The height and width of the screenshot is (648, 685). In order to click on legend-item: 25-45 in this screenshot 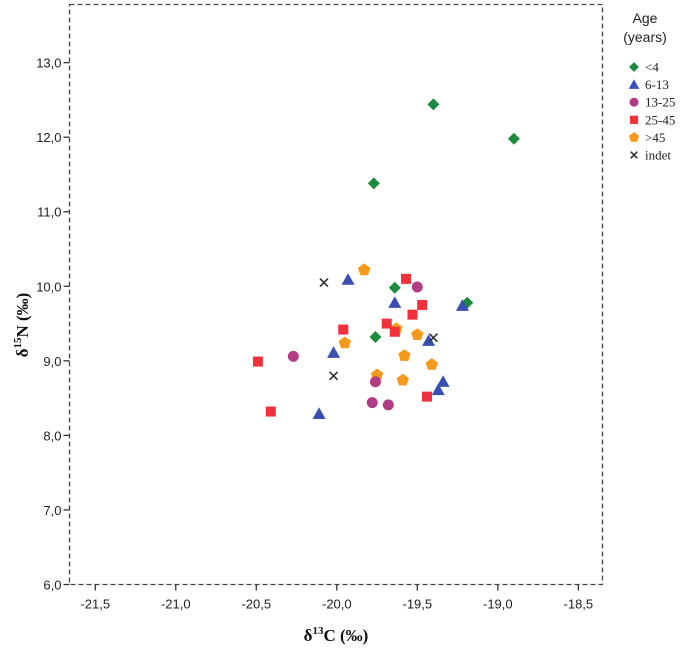, I will do `click(652, 119)`.